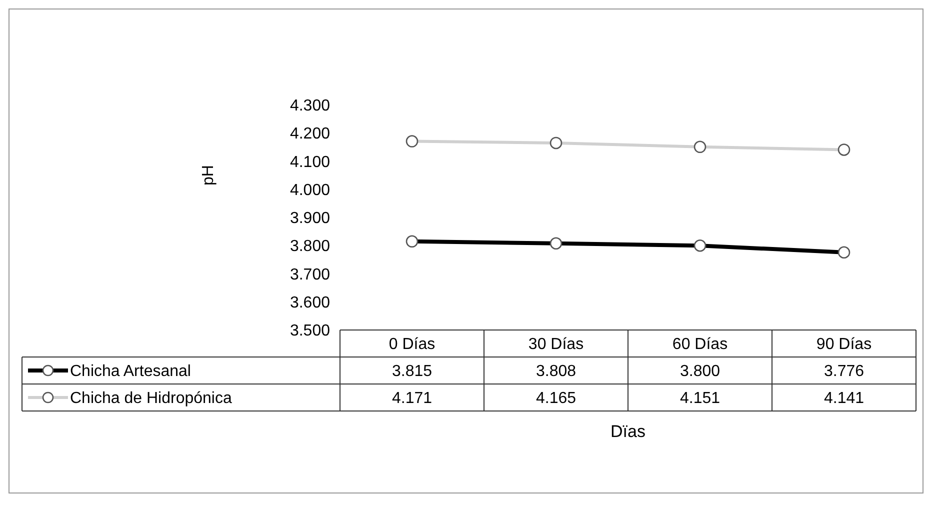  I want to click on data-label: 4.165, so click(556, 399).